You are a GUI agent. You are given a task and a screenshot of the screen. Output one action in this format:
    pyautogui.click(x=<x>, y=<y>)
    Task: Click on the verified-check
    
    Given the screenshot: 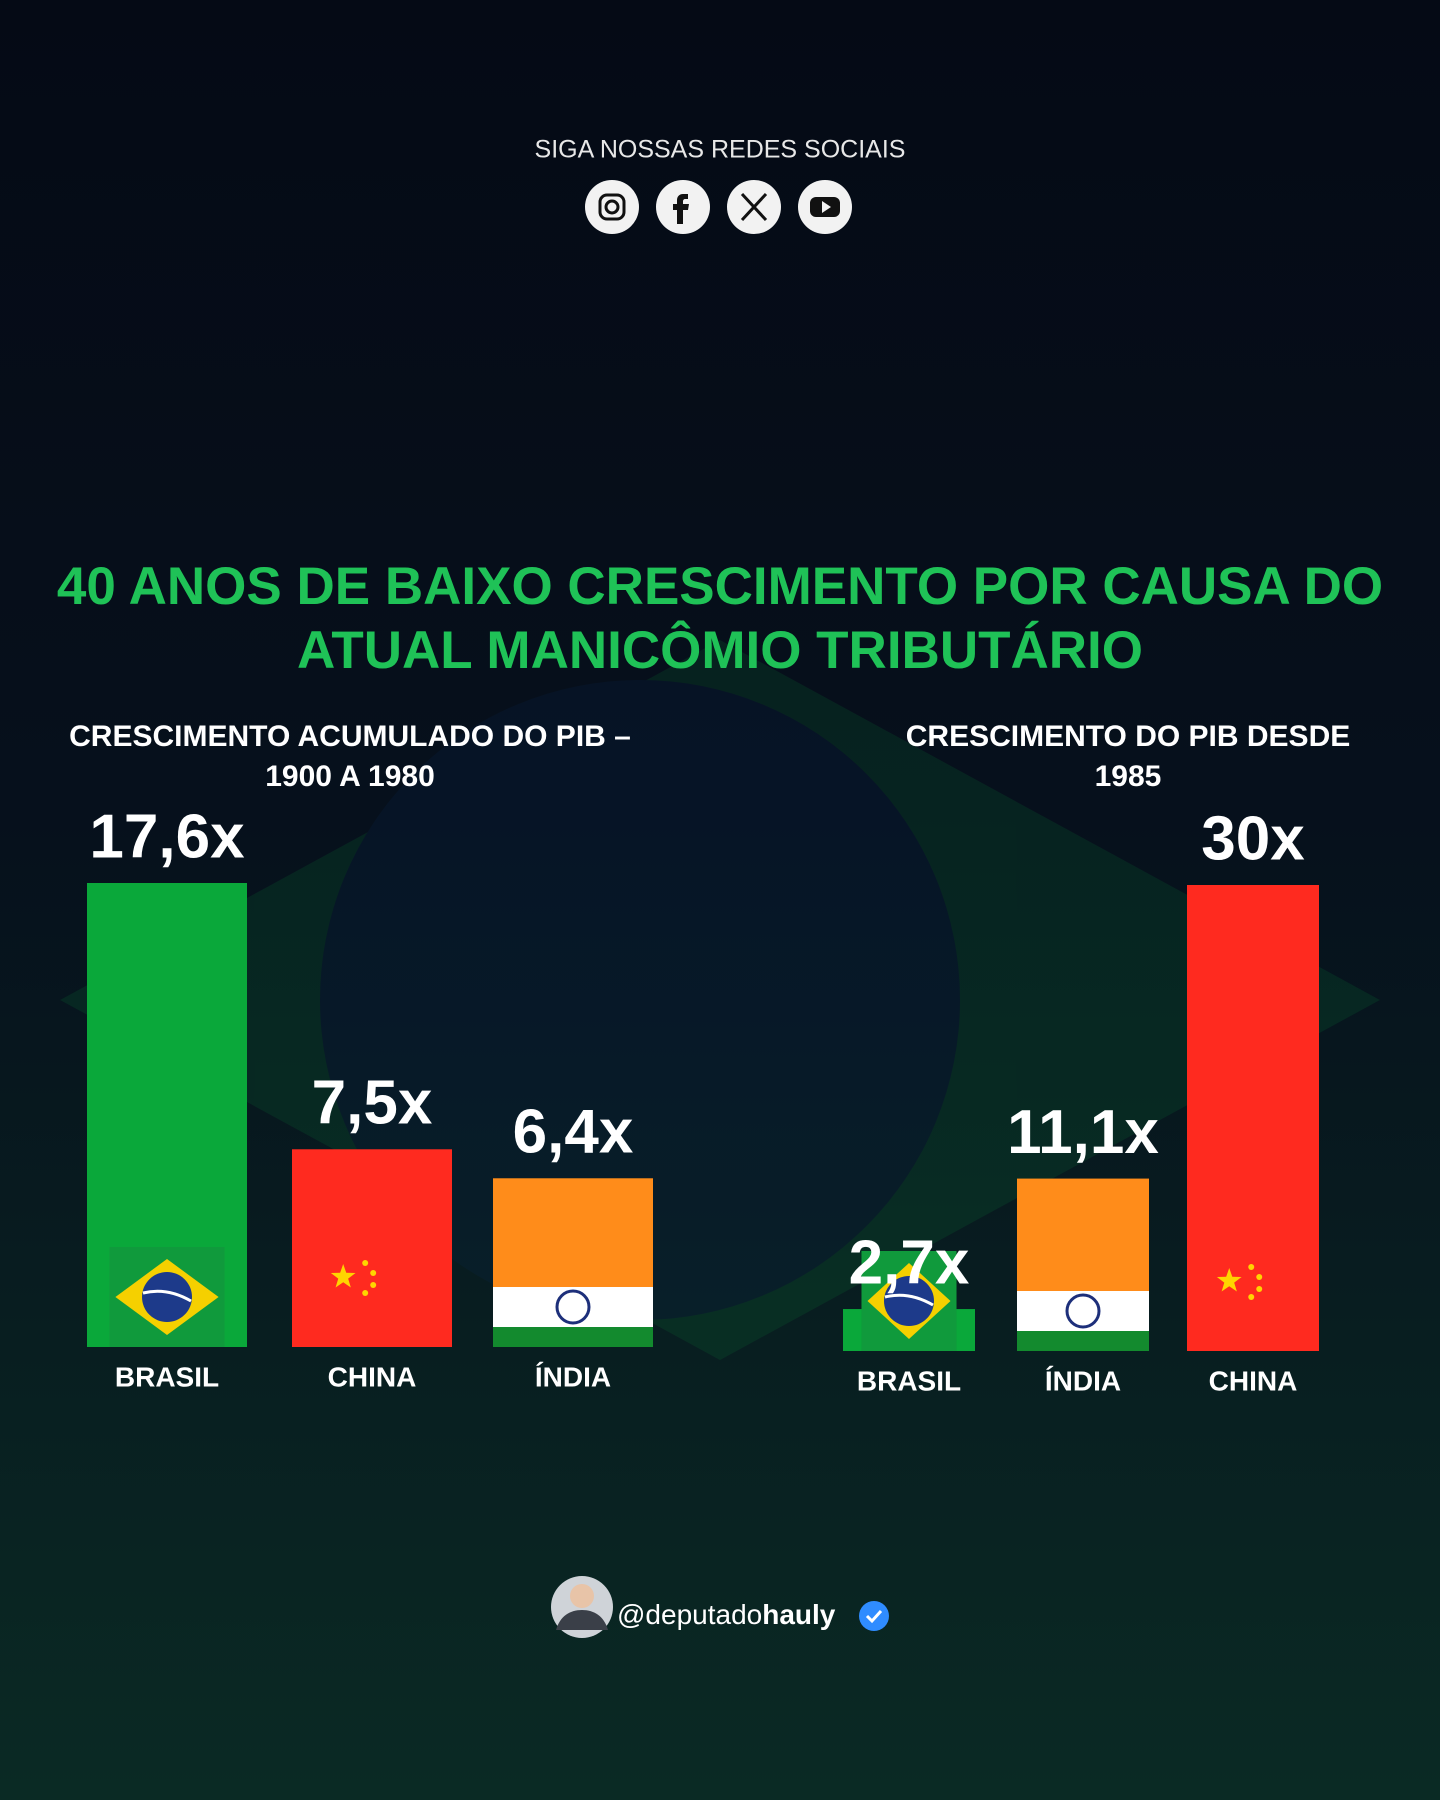 What is the action you would take?
    pyautogui.click(x=874, y=1616)
    